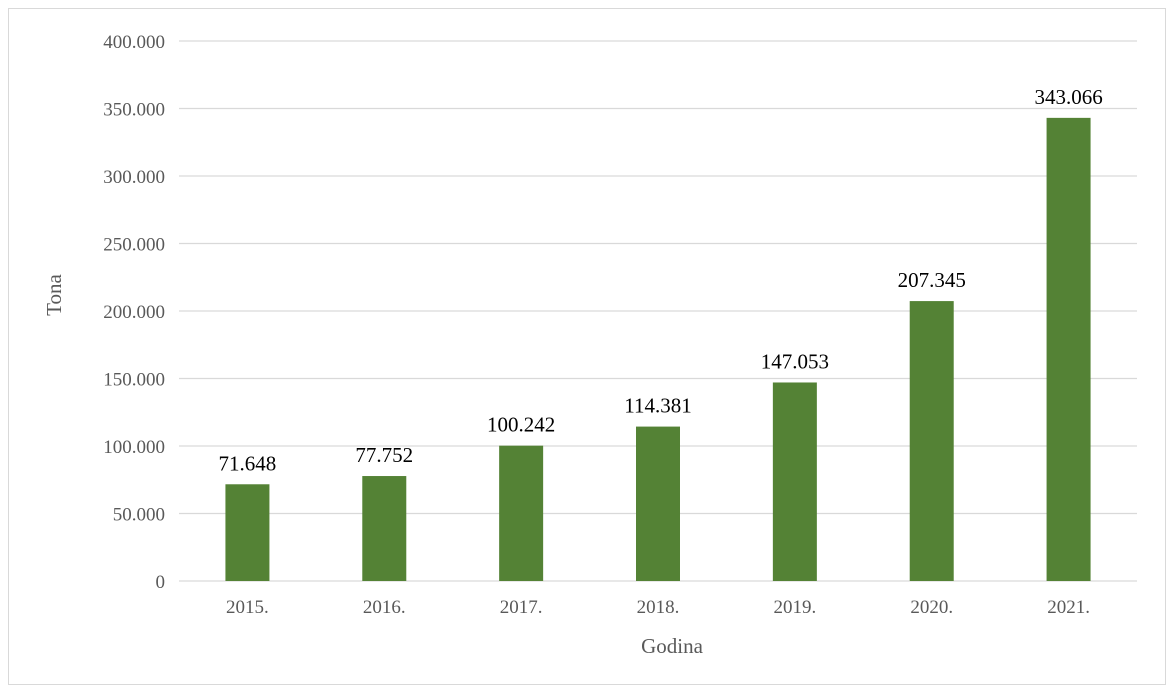 This screenshot has height=691, width=1168. Describe the element at coordinates (134, 42) in the screenshot. I see `y-tick-label: 400.000` at that location.